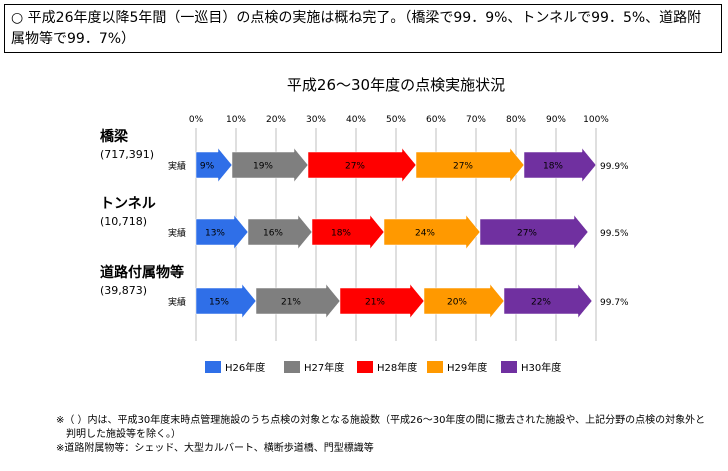  What do you see at coordinates (614, 303) in the screenshot?
I see `row-total-label: 99.7%` at bounding box center [614, 303].